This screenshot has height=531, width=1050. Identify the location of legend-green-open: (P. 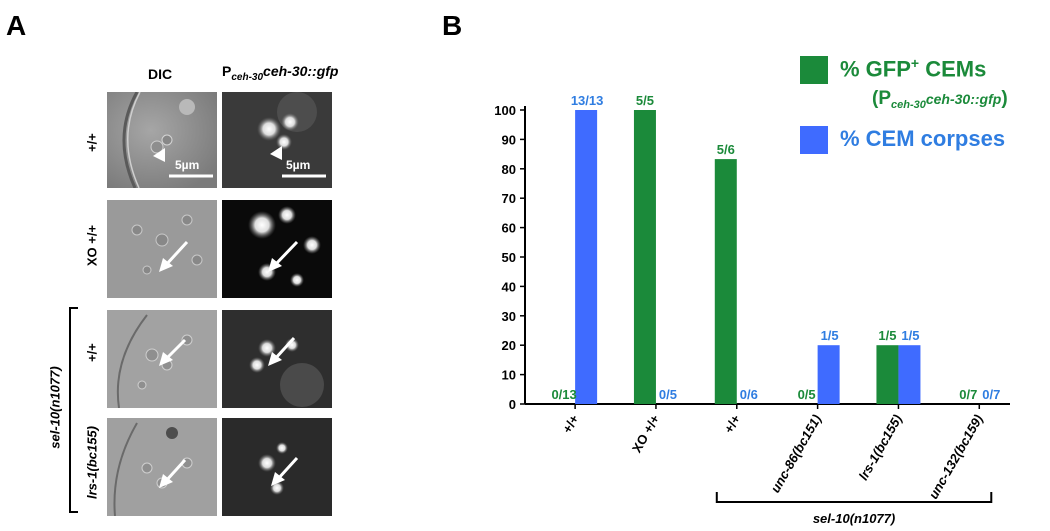
(881, 98).